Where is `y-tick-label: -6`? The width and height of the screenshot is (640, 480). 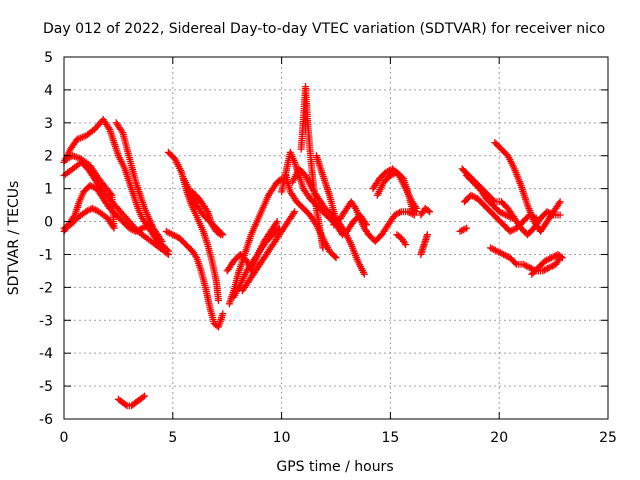
y-tick-label: -6 is located at coordinates (46, 420).